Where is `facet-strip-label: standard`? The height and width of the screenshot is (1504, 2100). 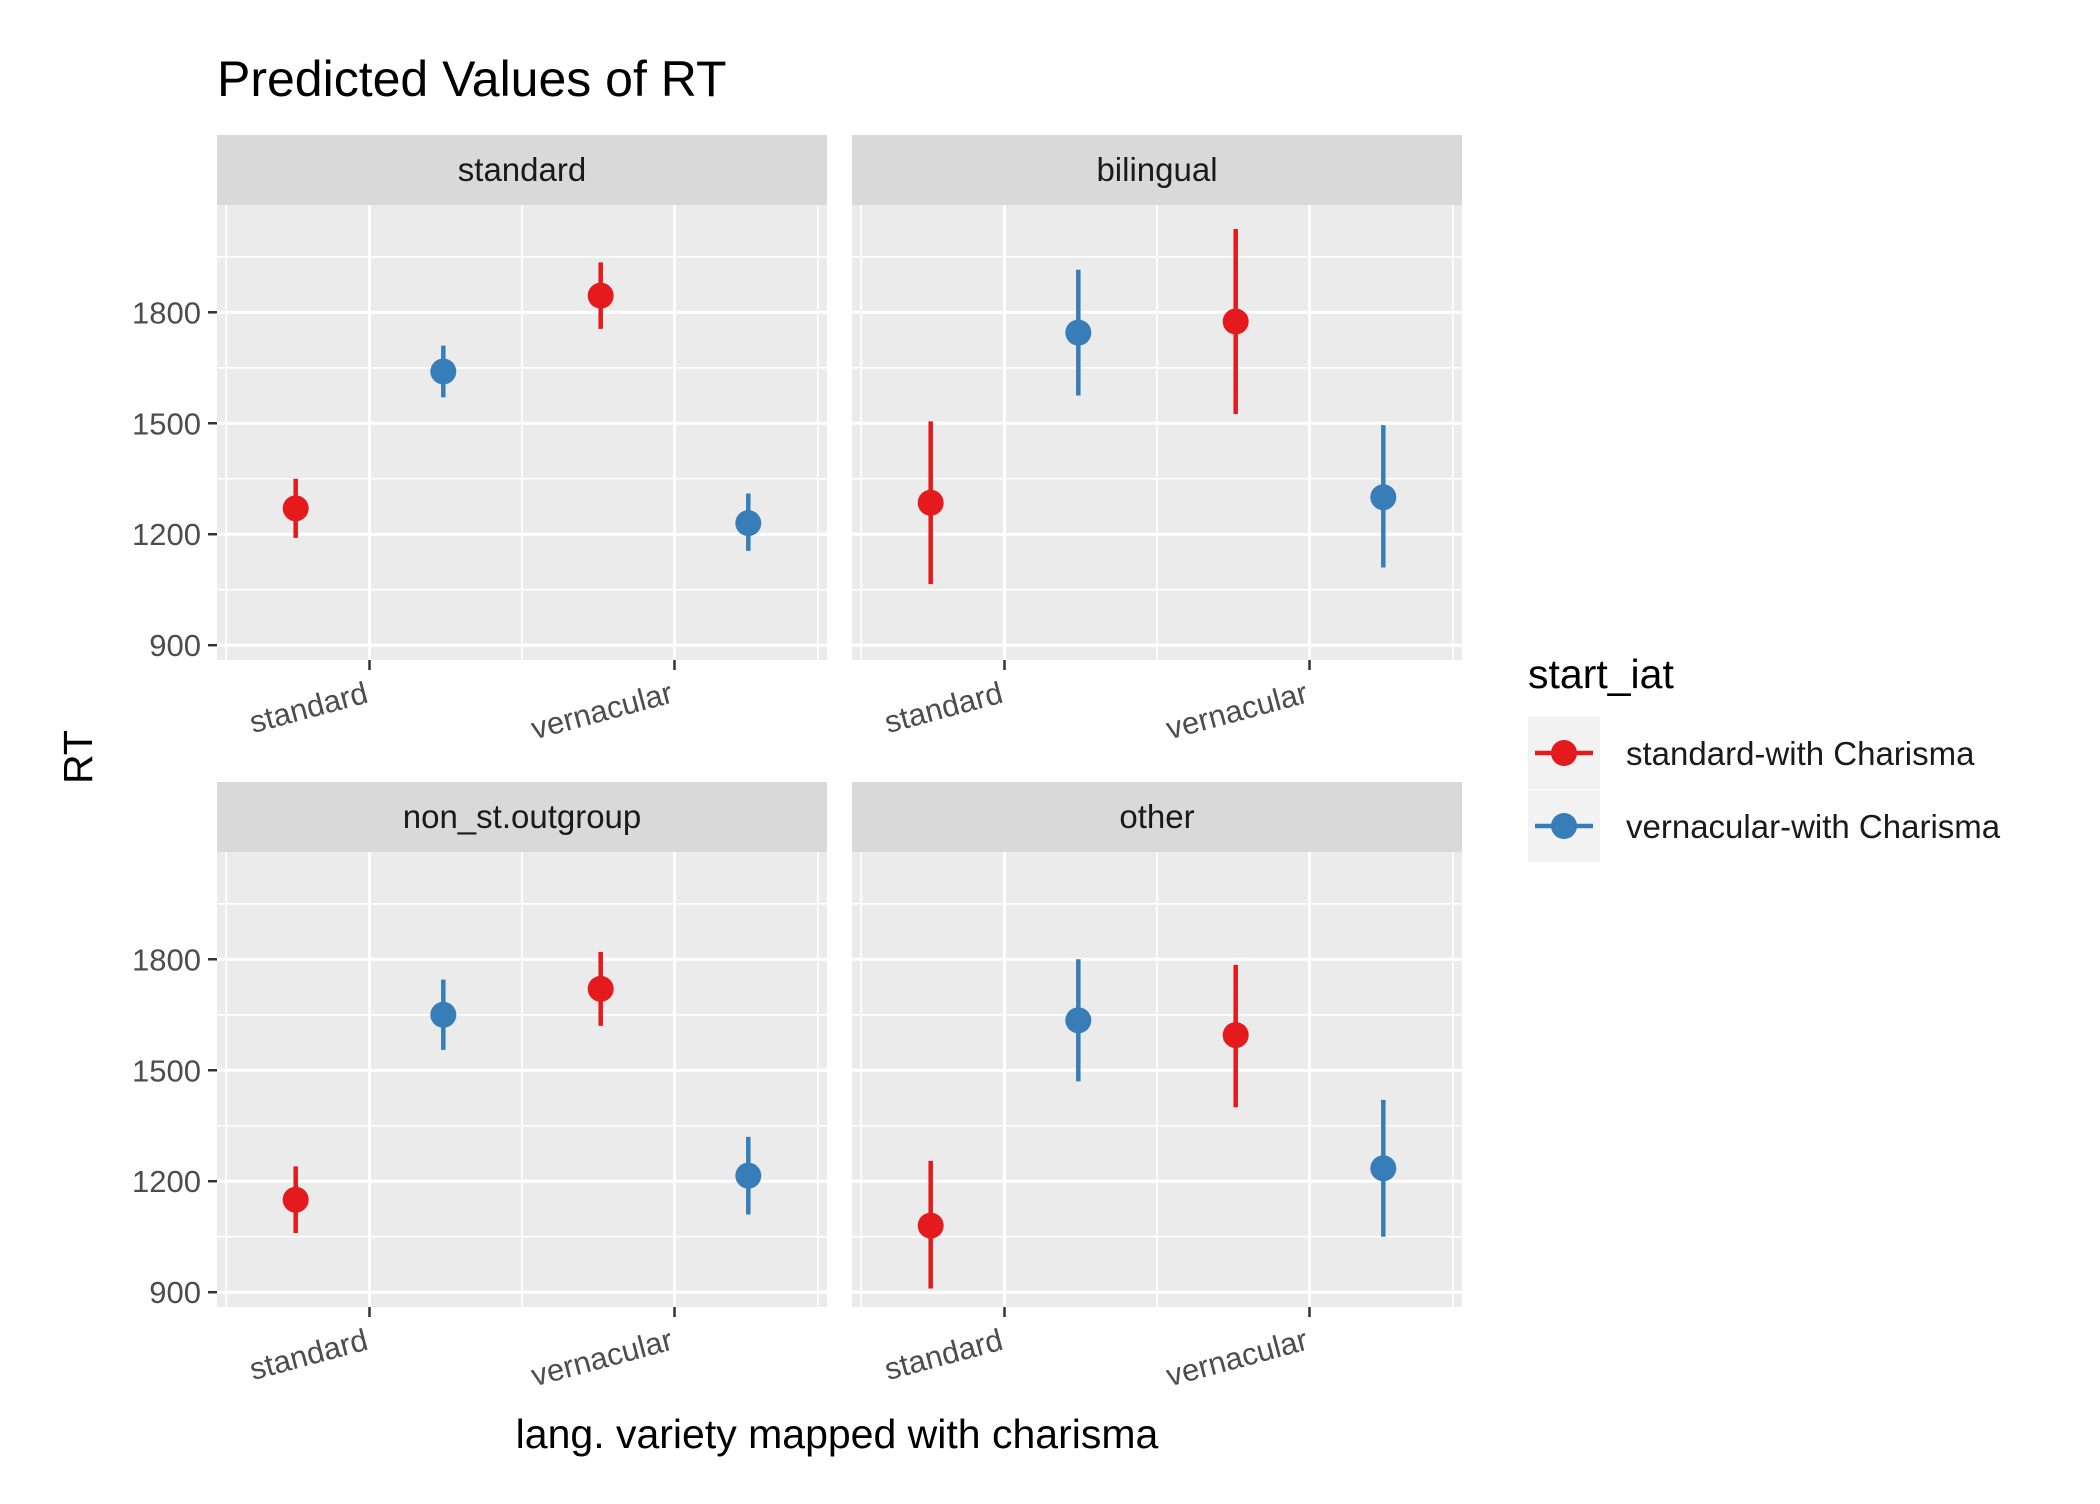
facet-strip-label: standard is located at coordinates (522, 169).